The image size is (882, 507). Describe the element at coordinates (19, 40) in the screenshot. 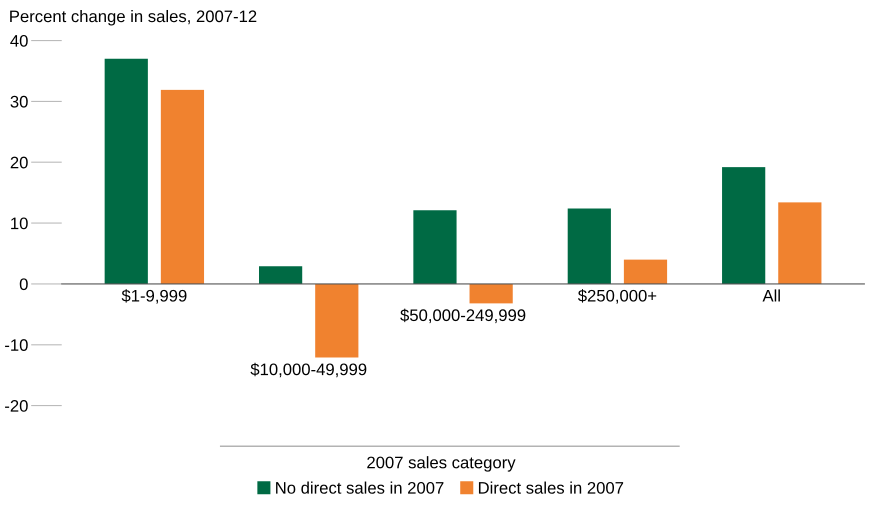

I see `y-tick-label: 40` at that location.